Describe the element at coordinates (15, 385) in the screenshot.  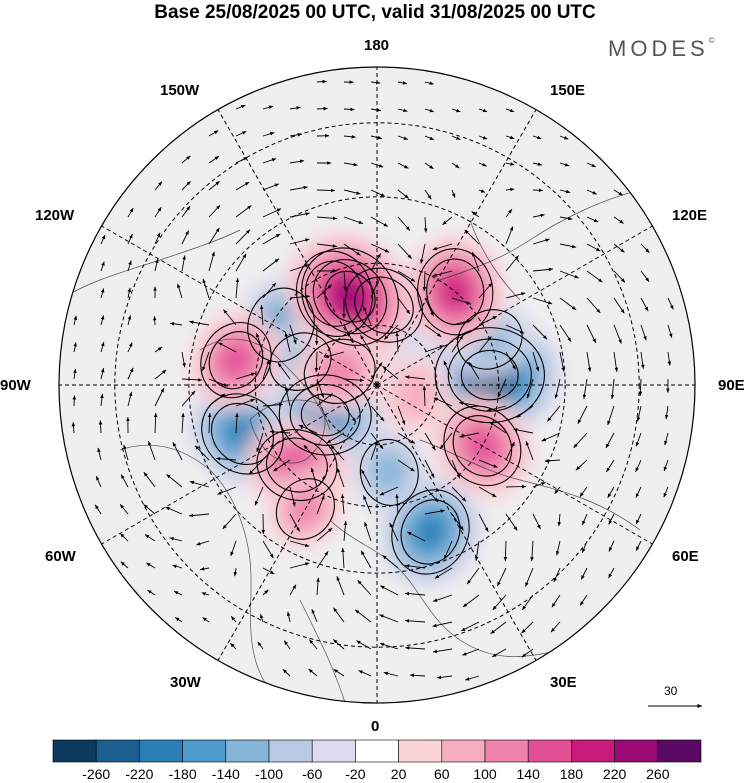
I see `label-90w: 90W` at that location.